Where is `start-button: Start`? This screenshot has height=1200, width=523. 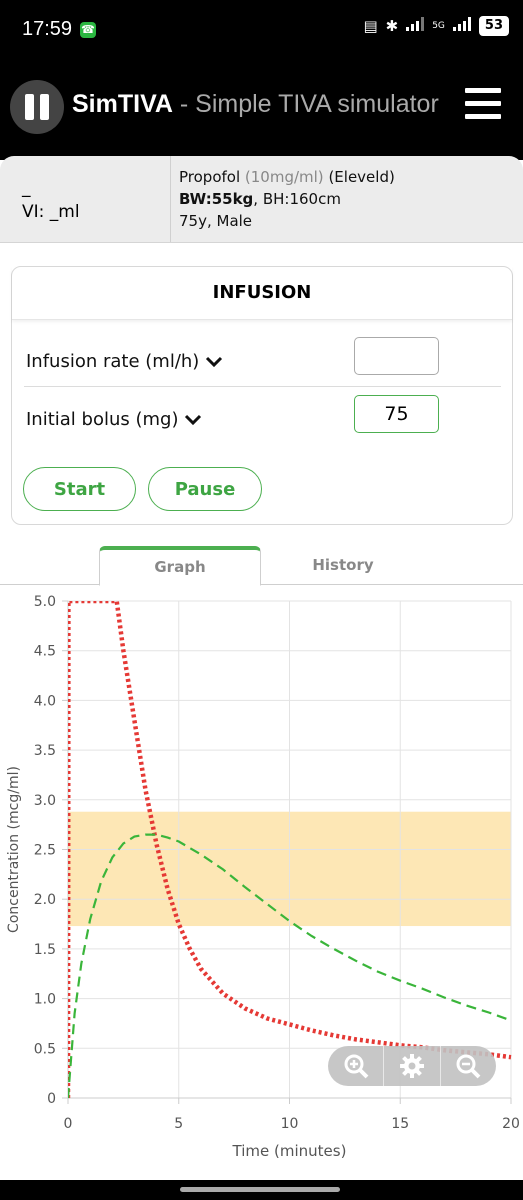 start-button: Start is located at coordinates (79, 489).